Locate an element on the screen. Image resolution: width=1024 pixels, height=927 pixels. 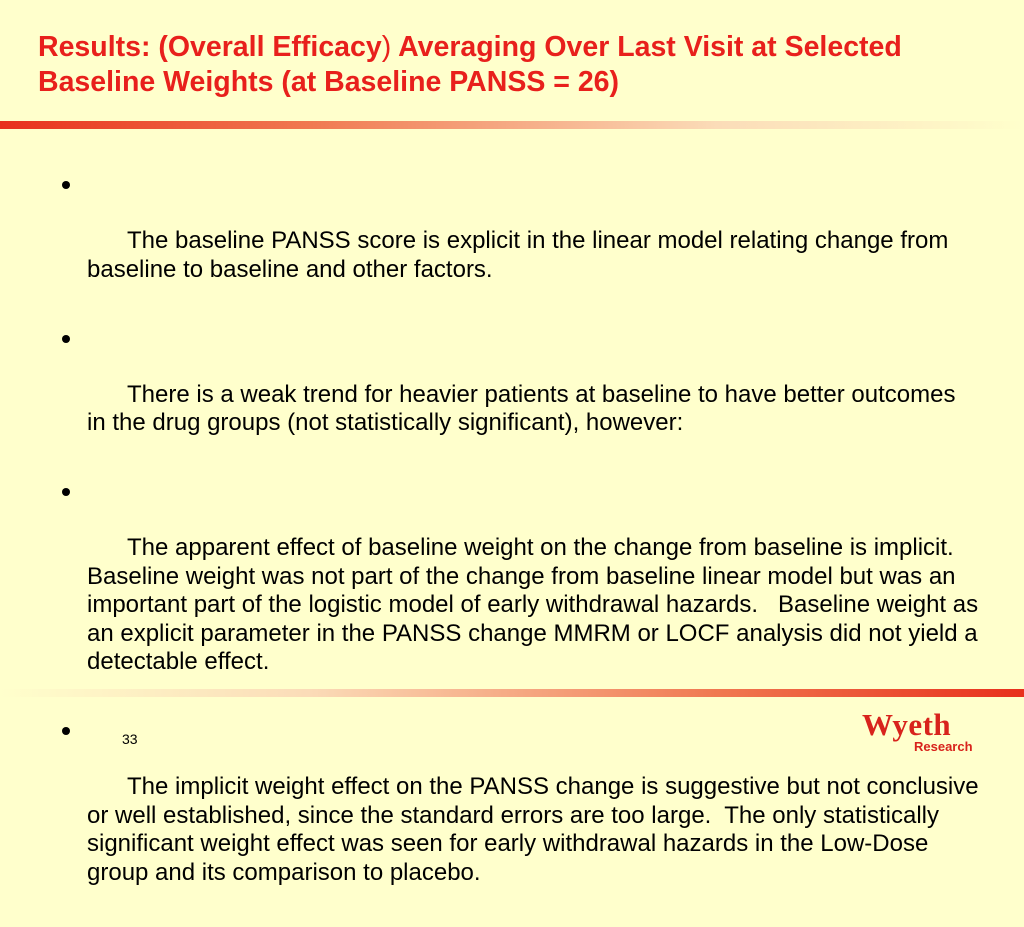
wyeth-logo: Wyeth Research is located at coordinates (922, 733).